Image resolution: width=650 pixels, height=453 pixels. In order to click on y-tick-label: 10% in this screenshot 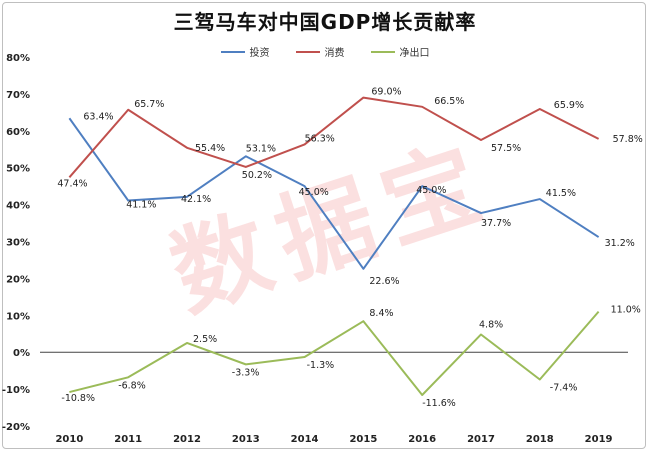, I will do `click(18, 316)`.